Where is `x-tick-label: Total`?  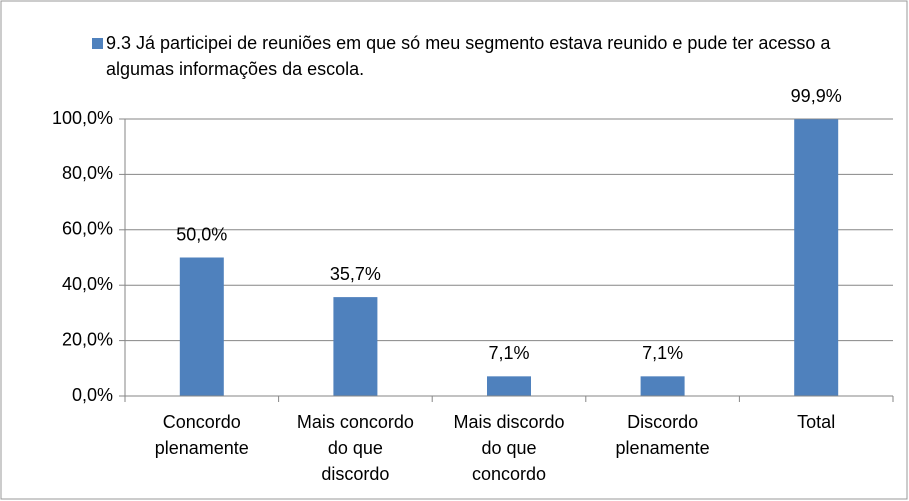
x-tick-label: Total is located at coordinates (816, 422).